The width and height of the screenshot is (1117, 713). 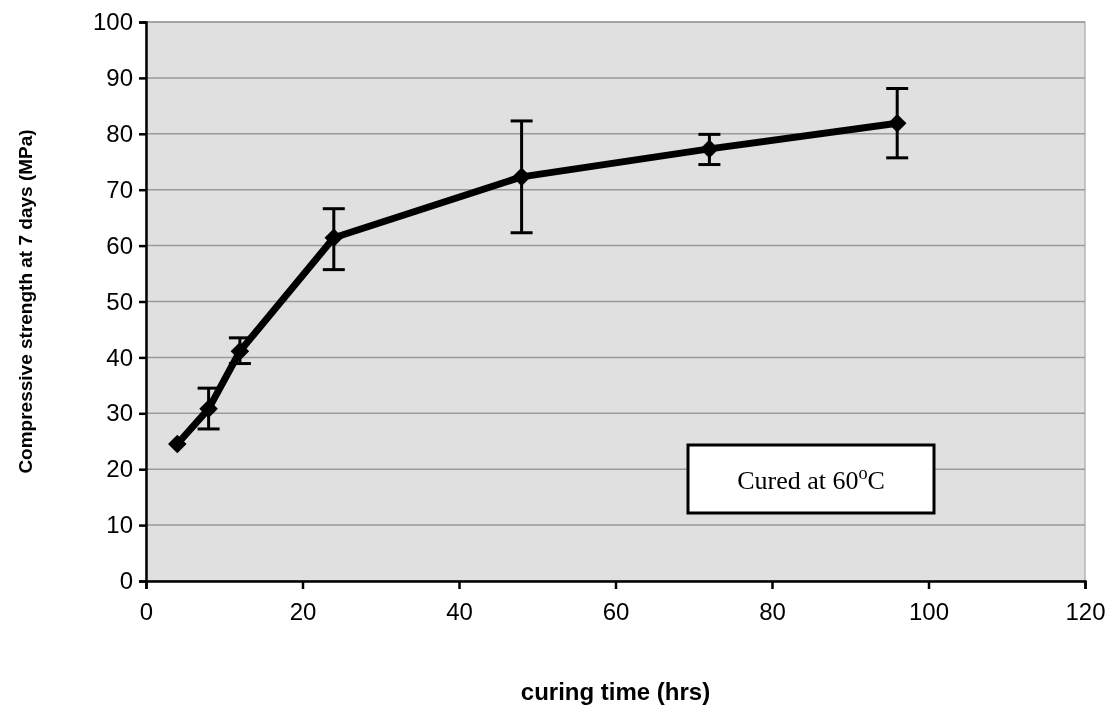 I want to click on x-tick-label: 120, so click(x=1085, y=612).